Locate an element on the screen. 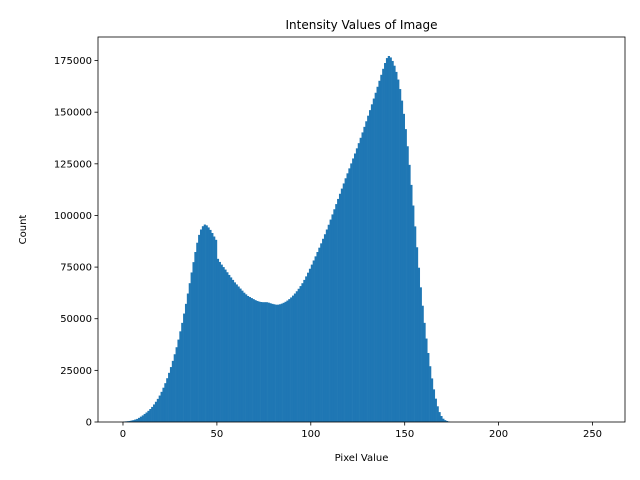 This screenshot has height=480, width=640. y-tick-label: 50000 is located at coordinates (76, 319).